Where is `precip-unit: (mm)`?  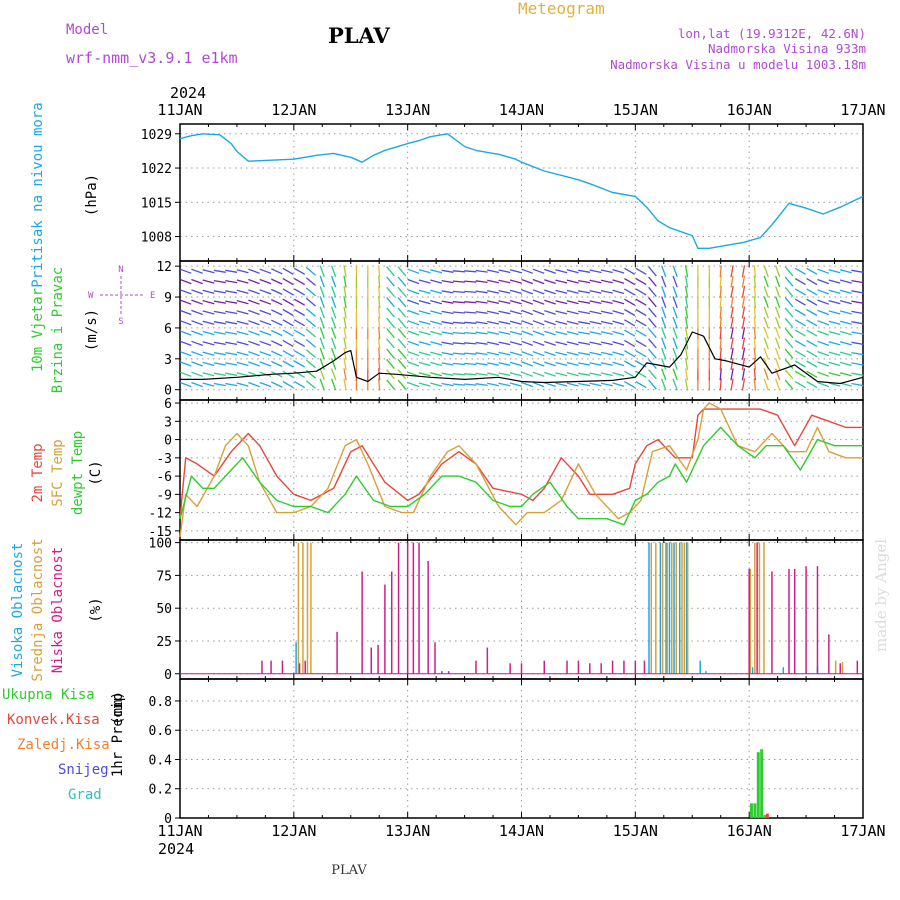
precip-unit: (mm) is located at coordinates (118, 708).